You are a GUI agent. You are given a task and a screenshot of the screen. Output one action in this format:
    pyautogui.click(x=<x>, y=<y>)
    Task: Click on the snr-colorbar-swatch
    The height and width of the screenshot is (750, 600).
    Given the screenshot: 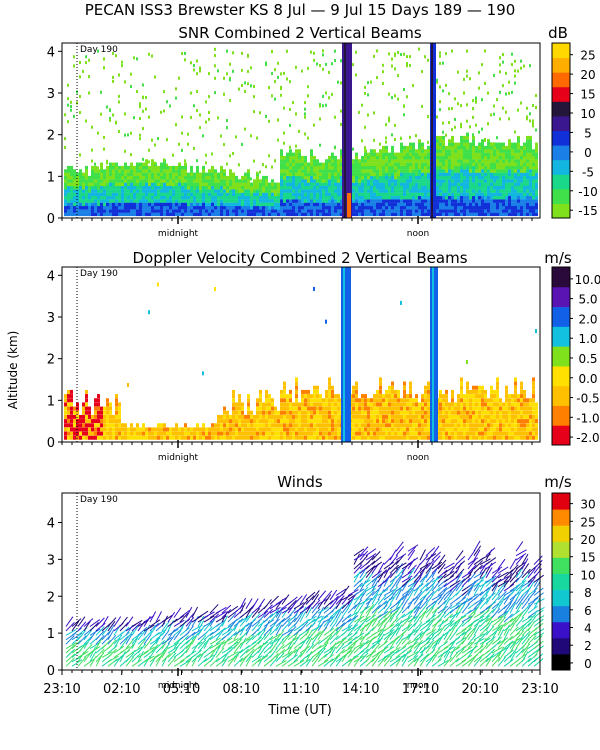 What is the action you would take?
    pyautogui.click(x=561, y=65)
    